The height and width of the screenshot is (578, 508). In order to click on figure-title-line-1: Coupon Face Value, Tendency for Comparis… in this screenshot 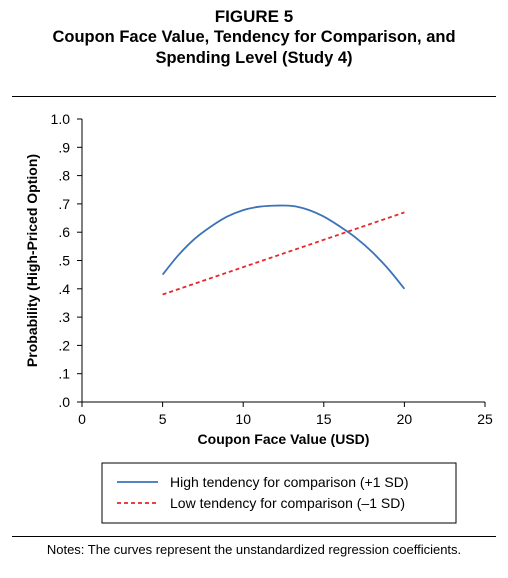, I will do `click(254, 37)`.